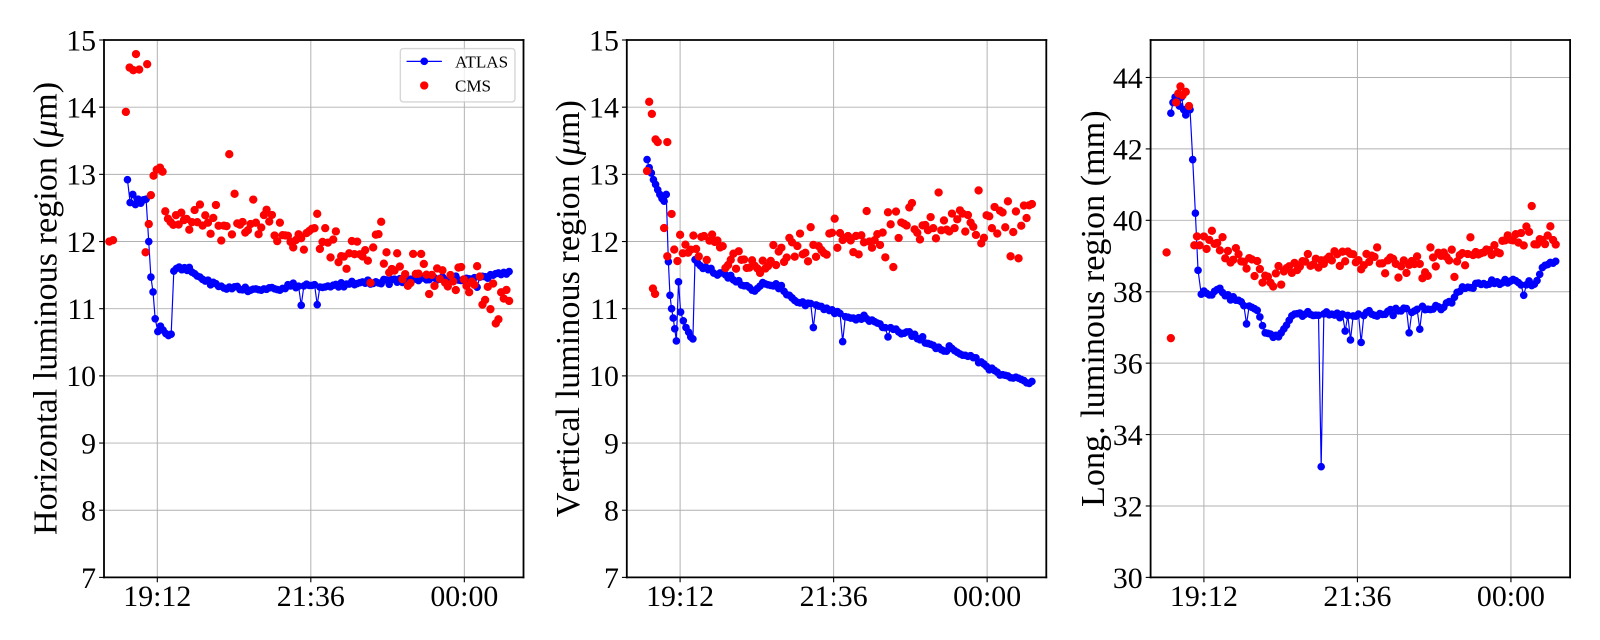 The image size is (1600, 640). Describe the element at coordinates (1128, 364) in the screenshot. I see `svg-text: 36` at that location.